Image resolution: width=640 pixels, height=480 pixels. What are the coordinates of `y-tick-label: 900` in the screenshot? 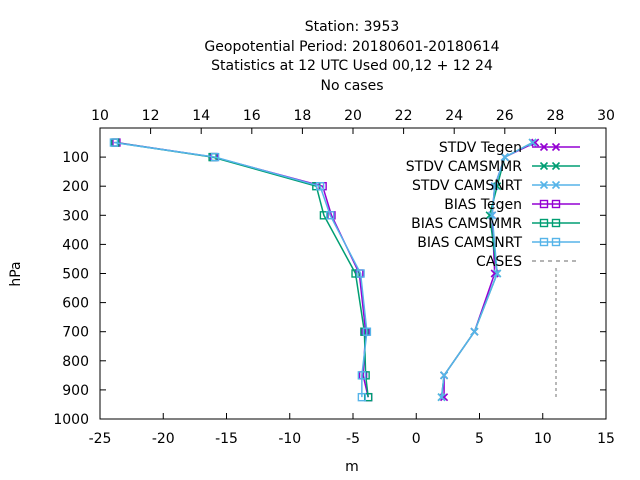 It's located at (75, 391).